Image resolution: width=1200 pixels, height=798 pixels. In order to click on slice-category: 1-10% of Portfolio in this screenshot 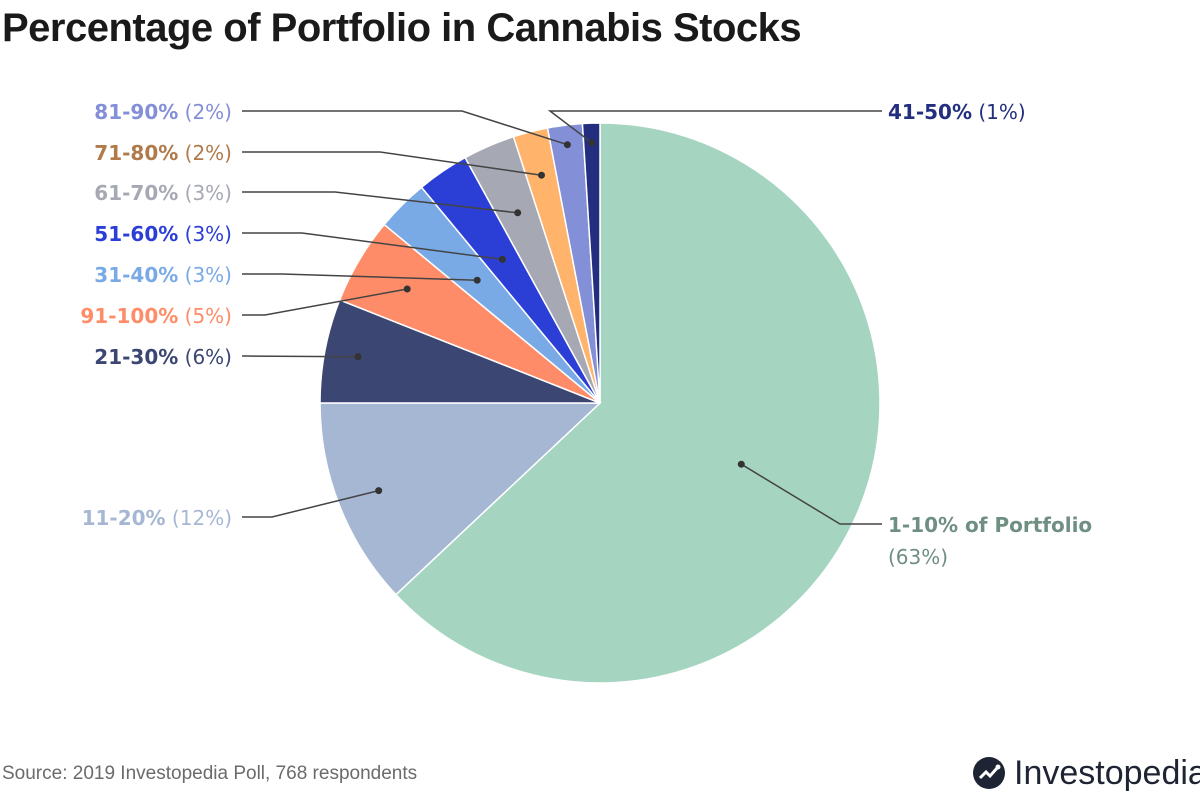, I will do `click(990, 525)`.